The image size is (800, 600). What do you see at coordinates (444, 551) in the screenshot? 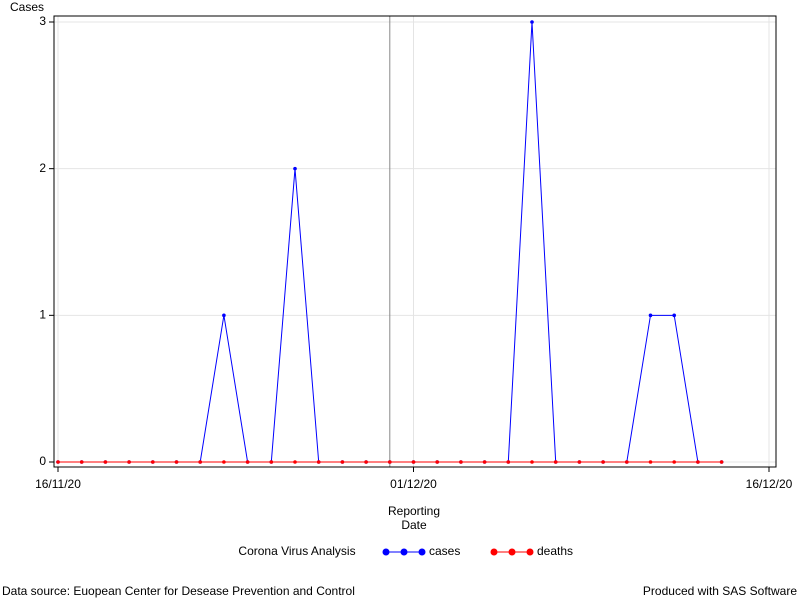
I see `legend-label: cases` at bounding box center [444, 551].